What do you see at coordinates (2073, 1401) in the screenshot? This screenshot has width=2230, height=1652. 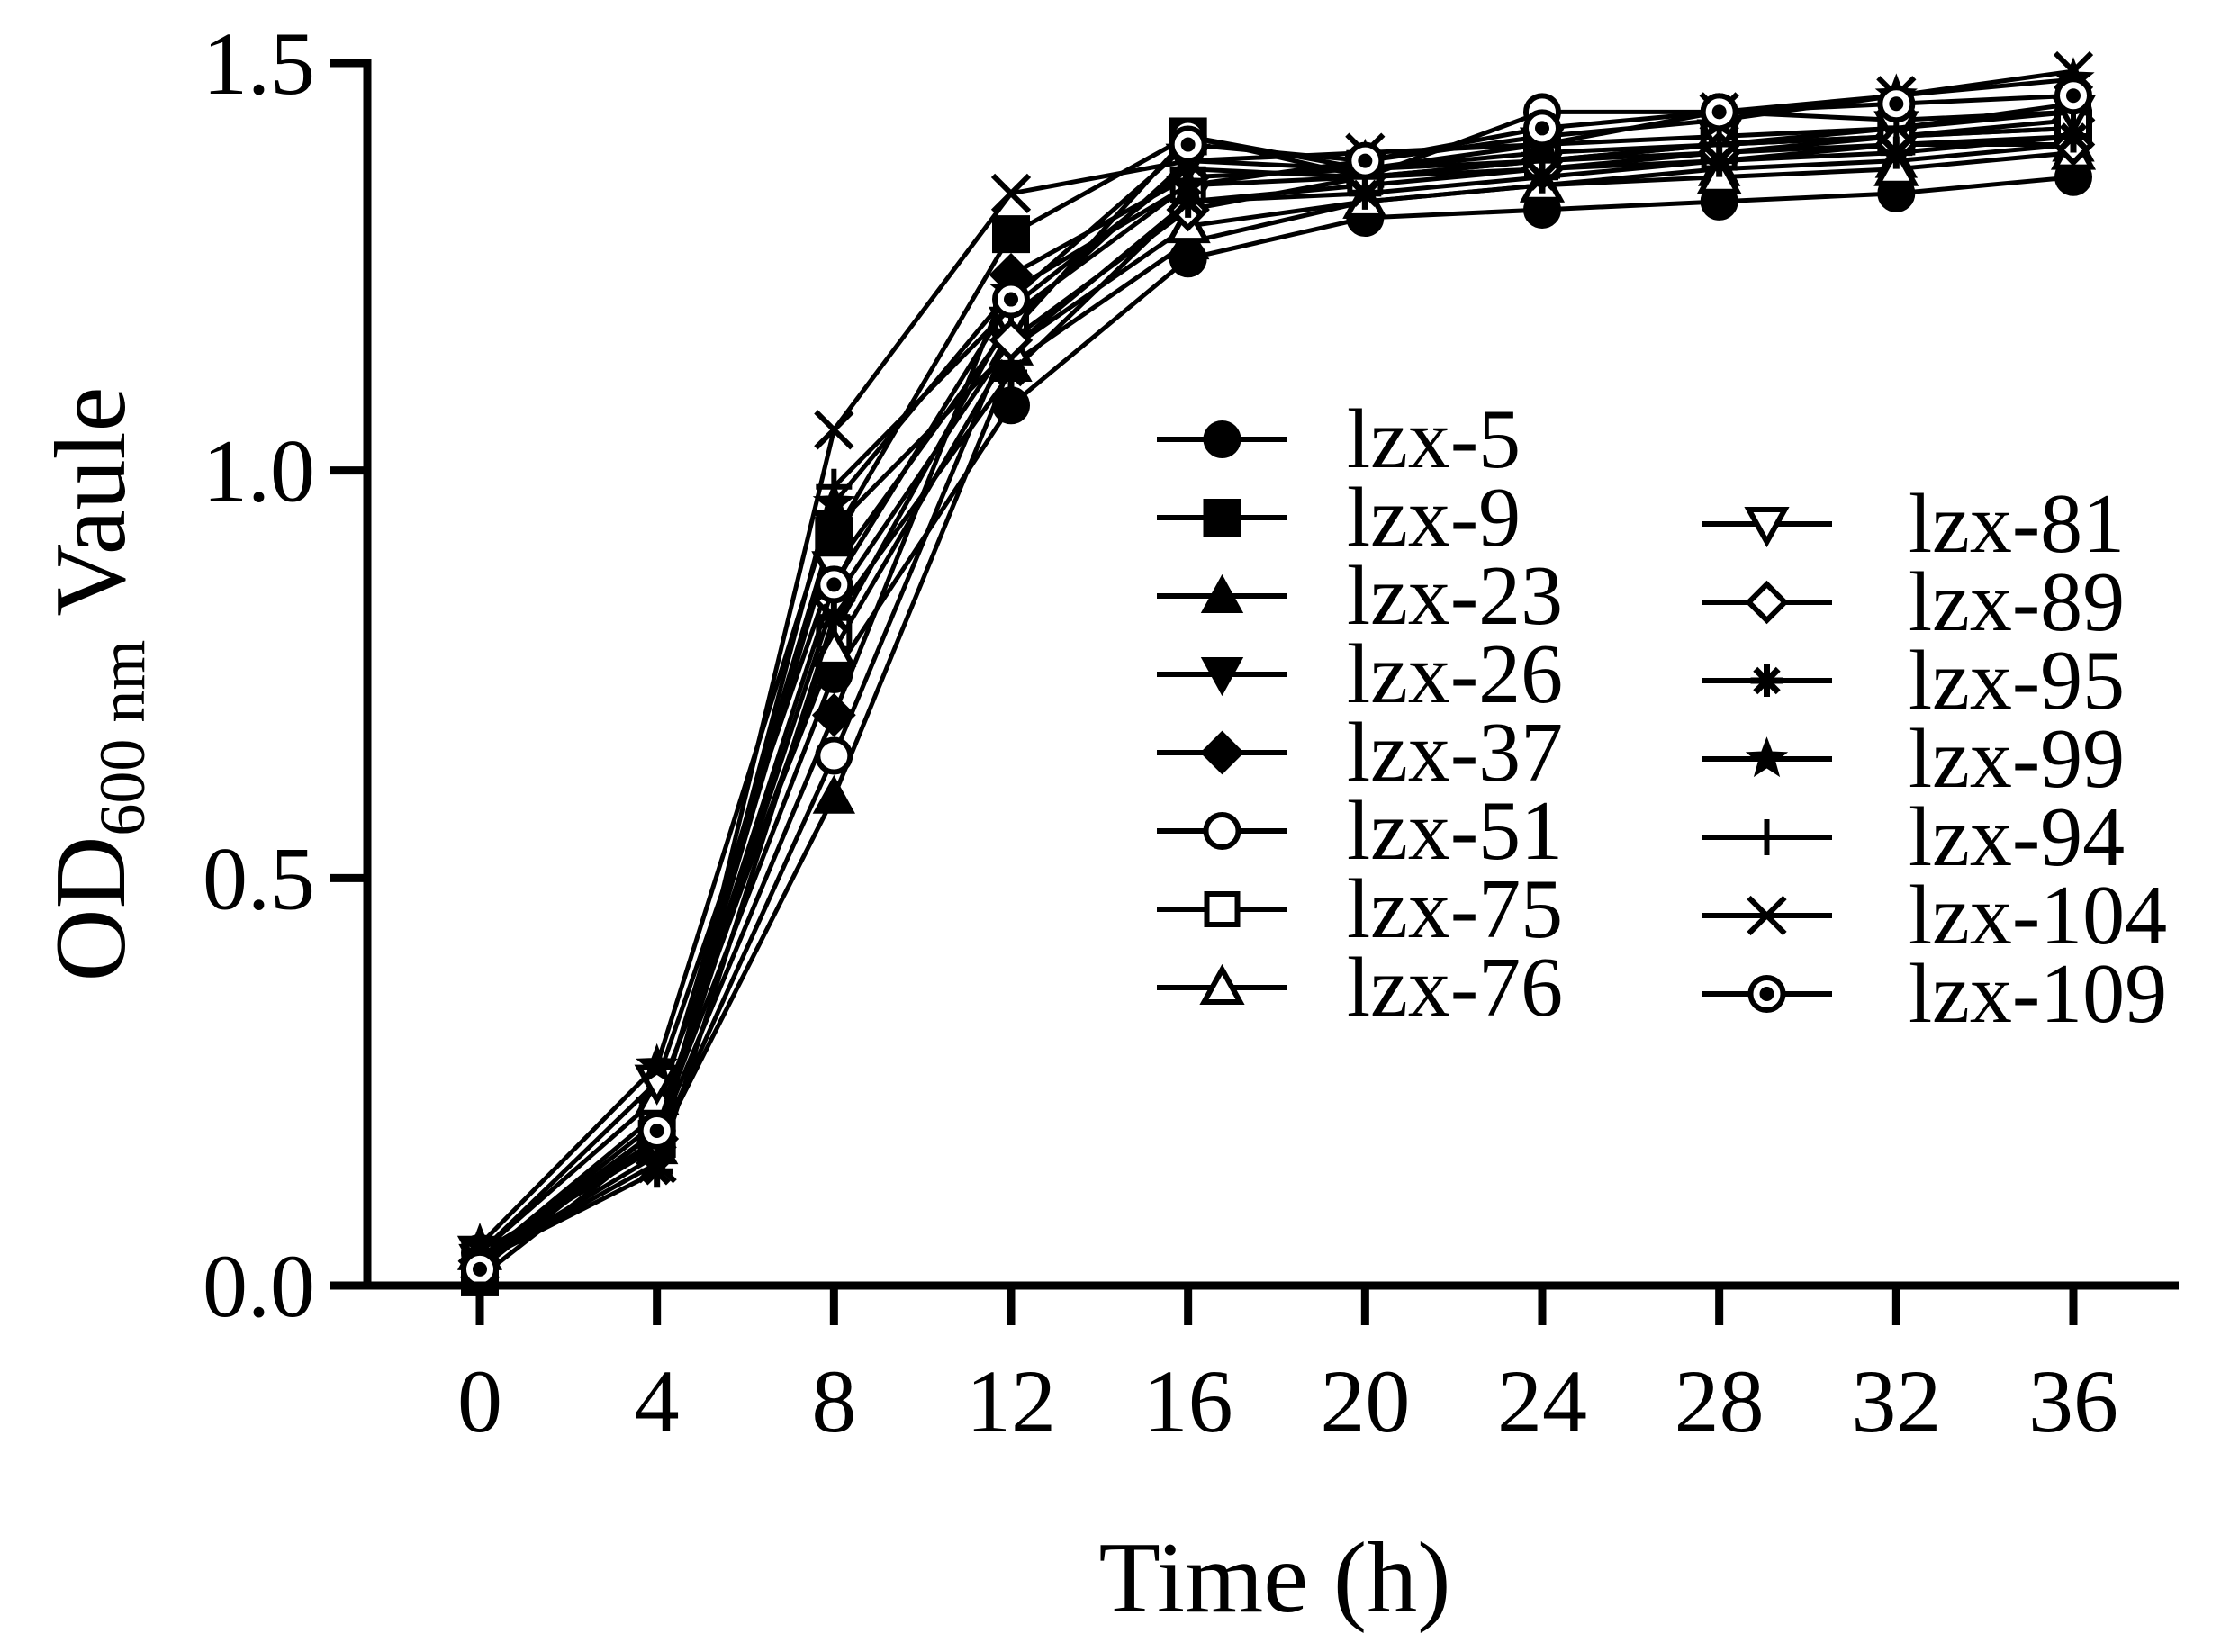 I see `x-tick-label: 36` at bounding box center [2073, 1401].